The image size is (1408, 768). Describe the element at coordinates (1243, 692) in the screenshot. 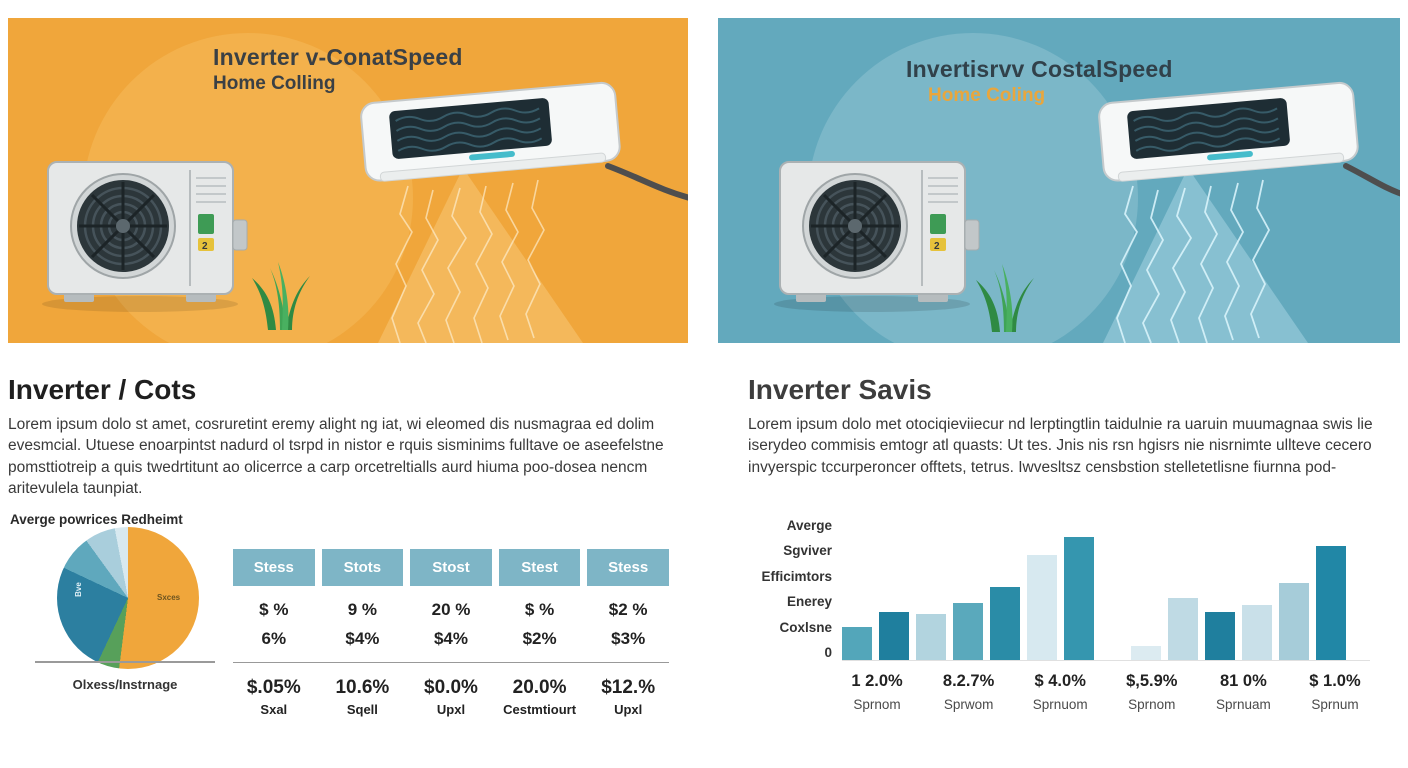

I see `x-axis-label: 81 0% Sprnuam` at that location.